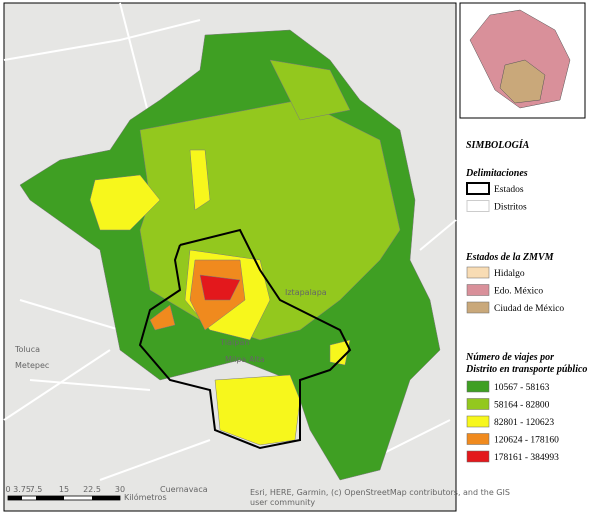 Image resolution: width=589 pixels, height=515 pixels. Describe the element at coordinates (526, 369) in the screenshot. I see `heading-line: Distrito en transporte público` at that location.